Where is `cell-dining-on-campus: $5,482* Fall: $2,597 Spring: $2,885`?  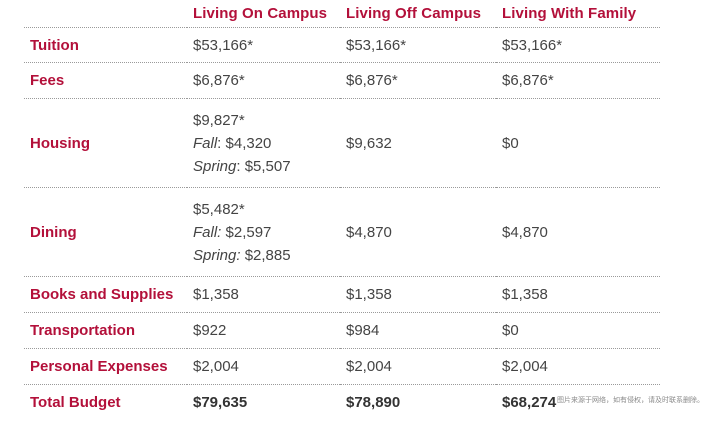 cell-dining-on-campus: $5,482* Fall: $2,597 Spring: $2,885 is located at coordinates (263, 232).